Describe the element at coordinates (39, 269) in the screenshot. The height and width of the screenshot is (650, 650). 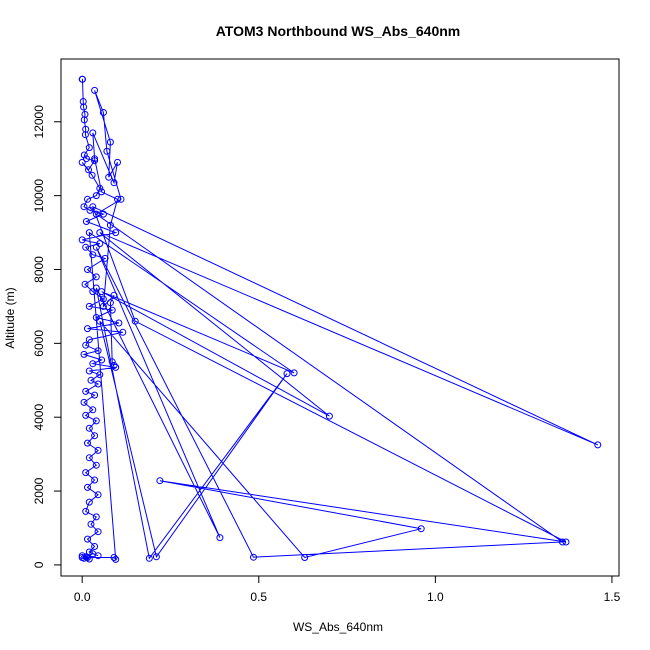
I see `y-tick-label: 8000` at that location.